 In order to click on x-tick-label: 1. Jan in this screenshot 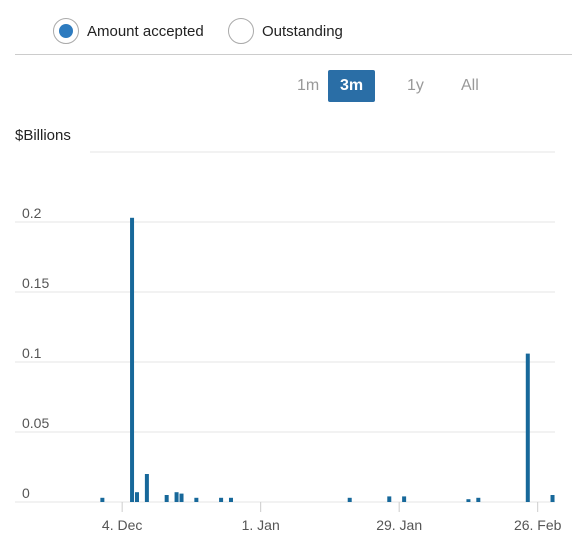, I will do `click(261, 525)`.